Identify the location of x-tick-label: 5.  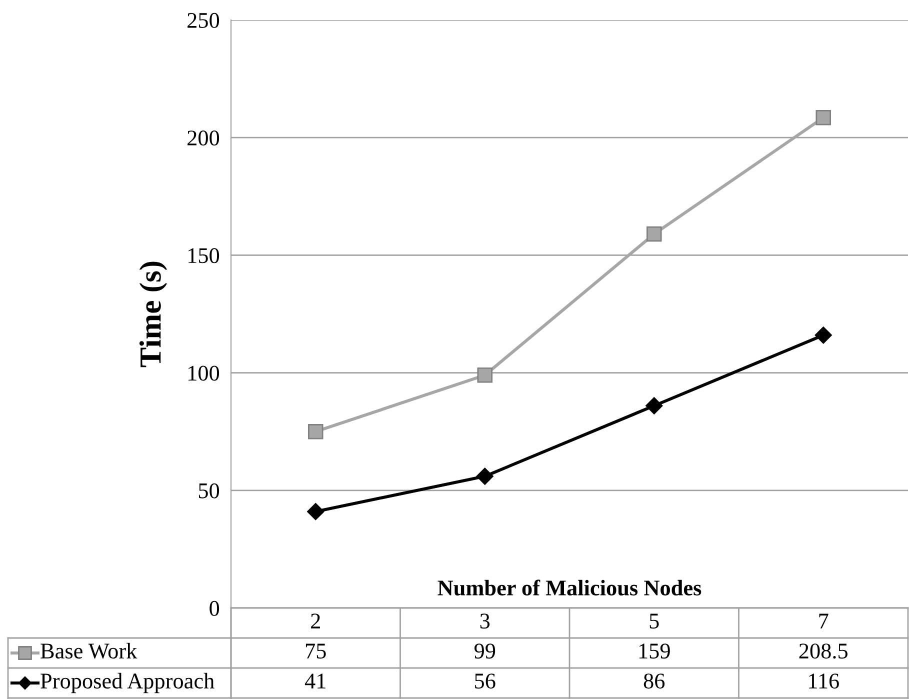
(654, 621).